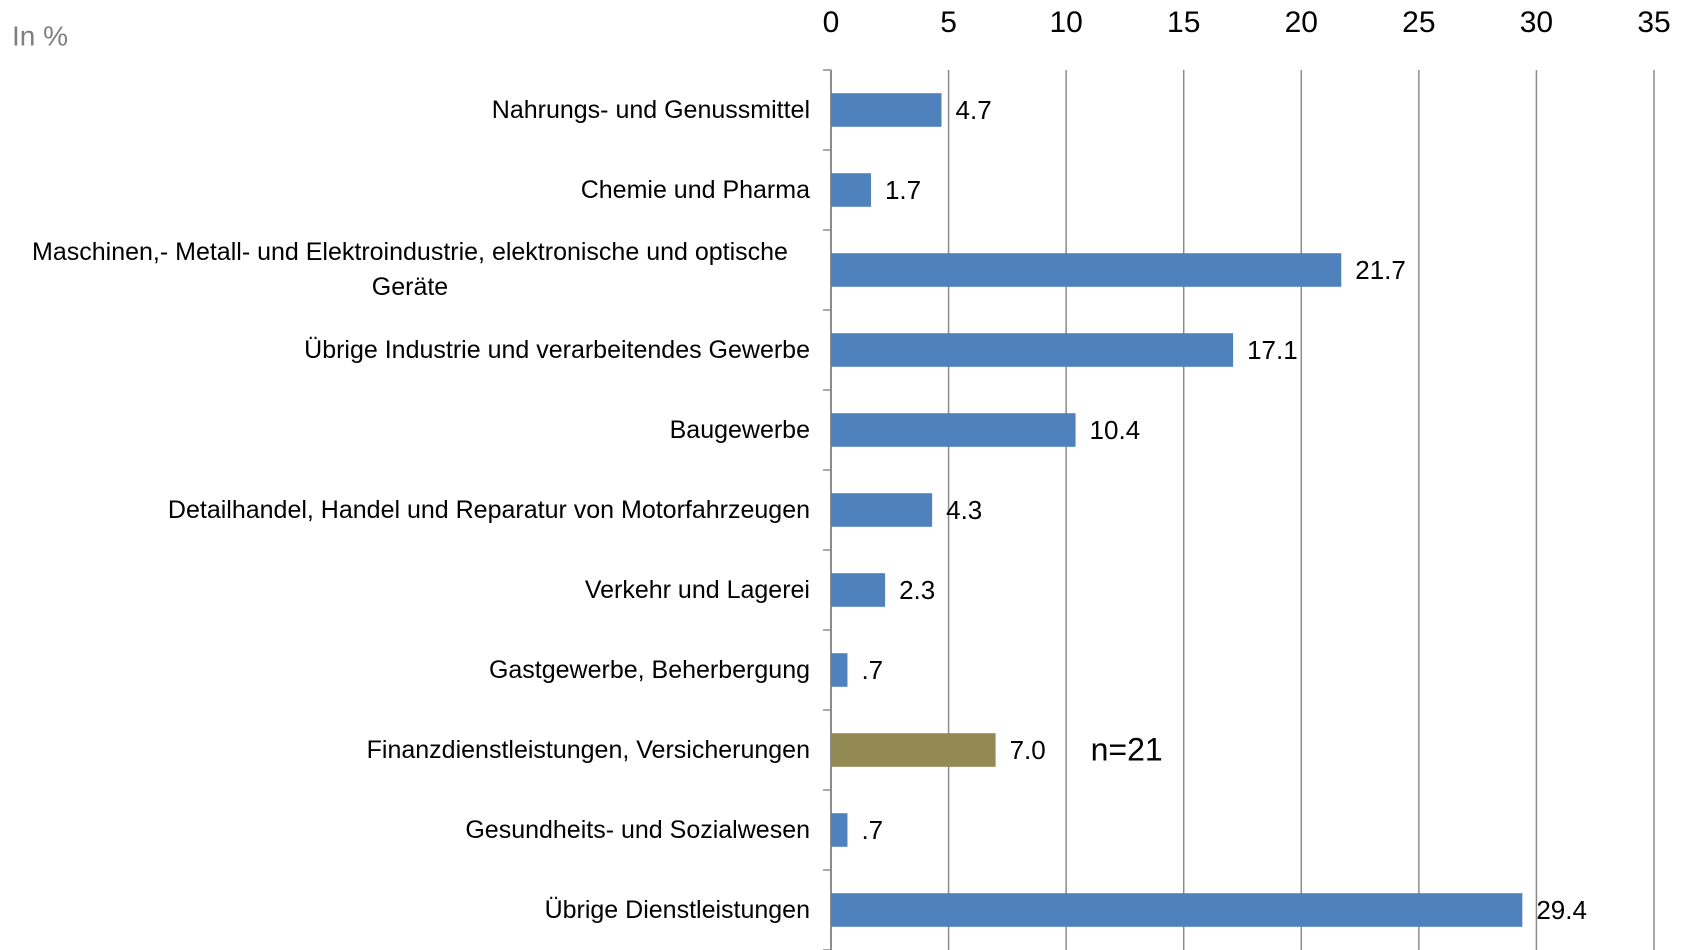  Describe the element at coordinates (410, 830) in the screenshot. I see `category-label-box: Gesundheits- und Sozialwesen` at that location.